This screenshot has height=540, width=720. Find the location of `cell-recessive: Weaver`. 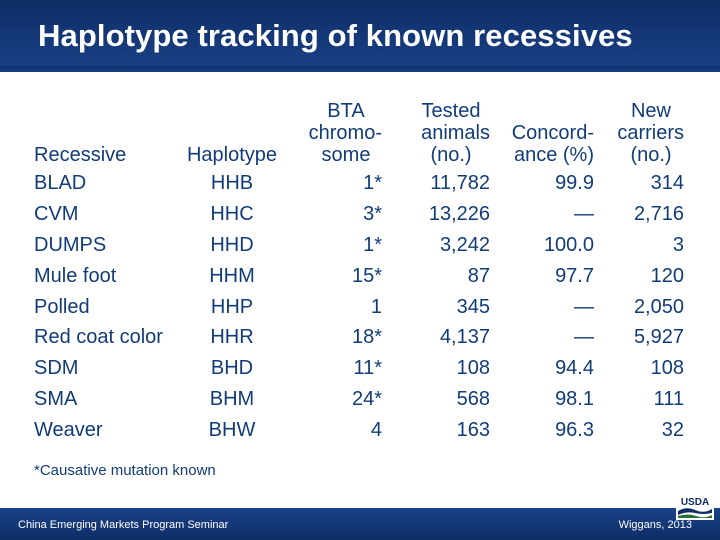

cell-recessive: Weaver is located at coordinates (68, 429).